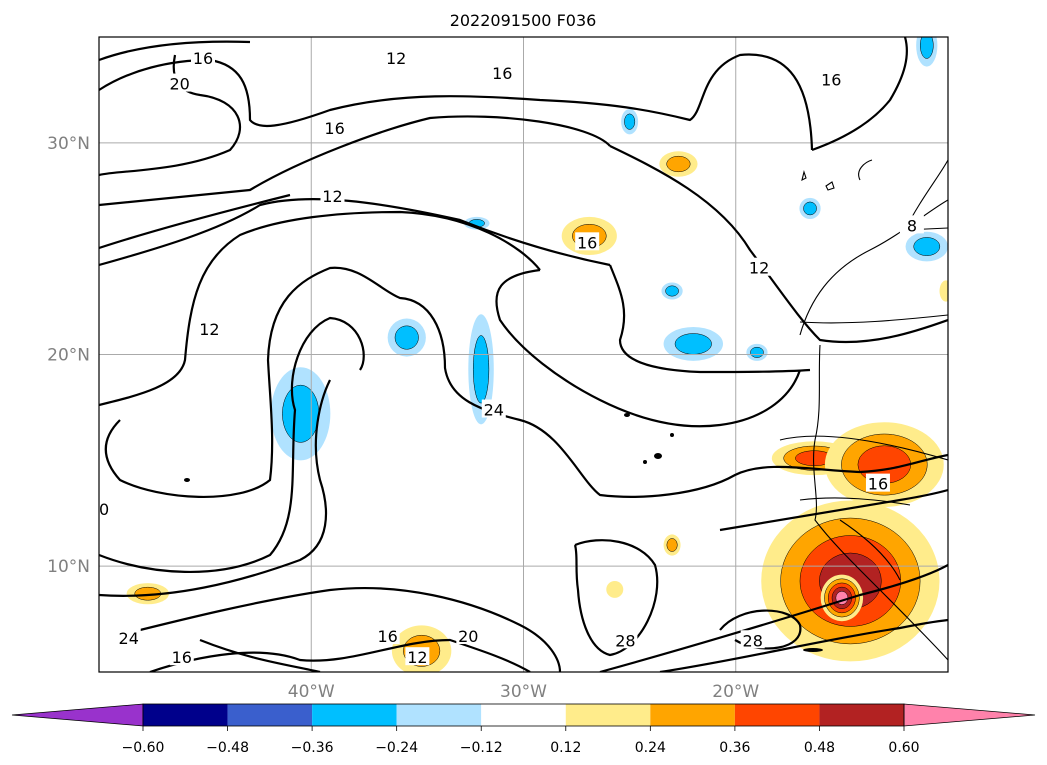 This screenshot has width=1047, height=765. What do you see at coordinates (565, 748) in the screenshot?
I see `colorbar-tick-label: 0.12` at bounding box center [565, 748].